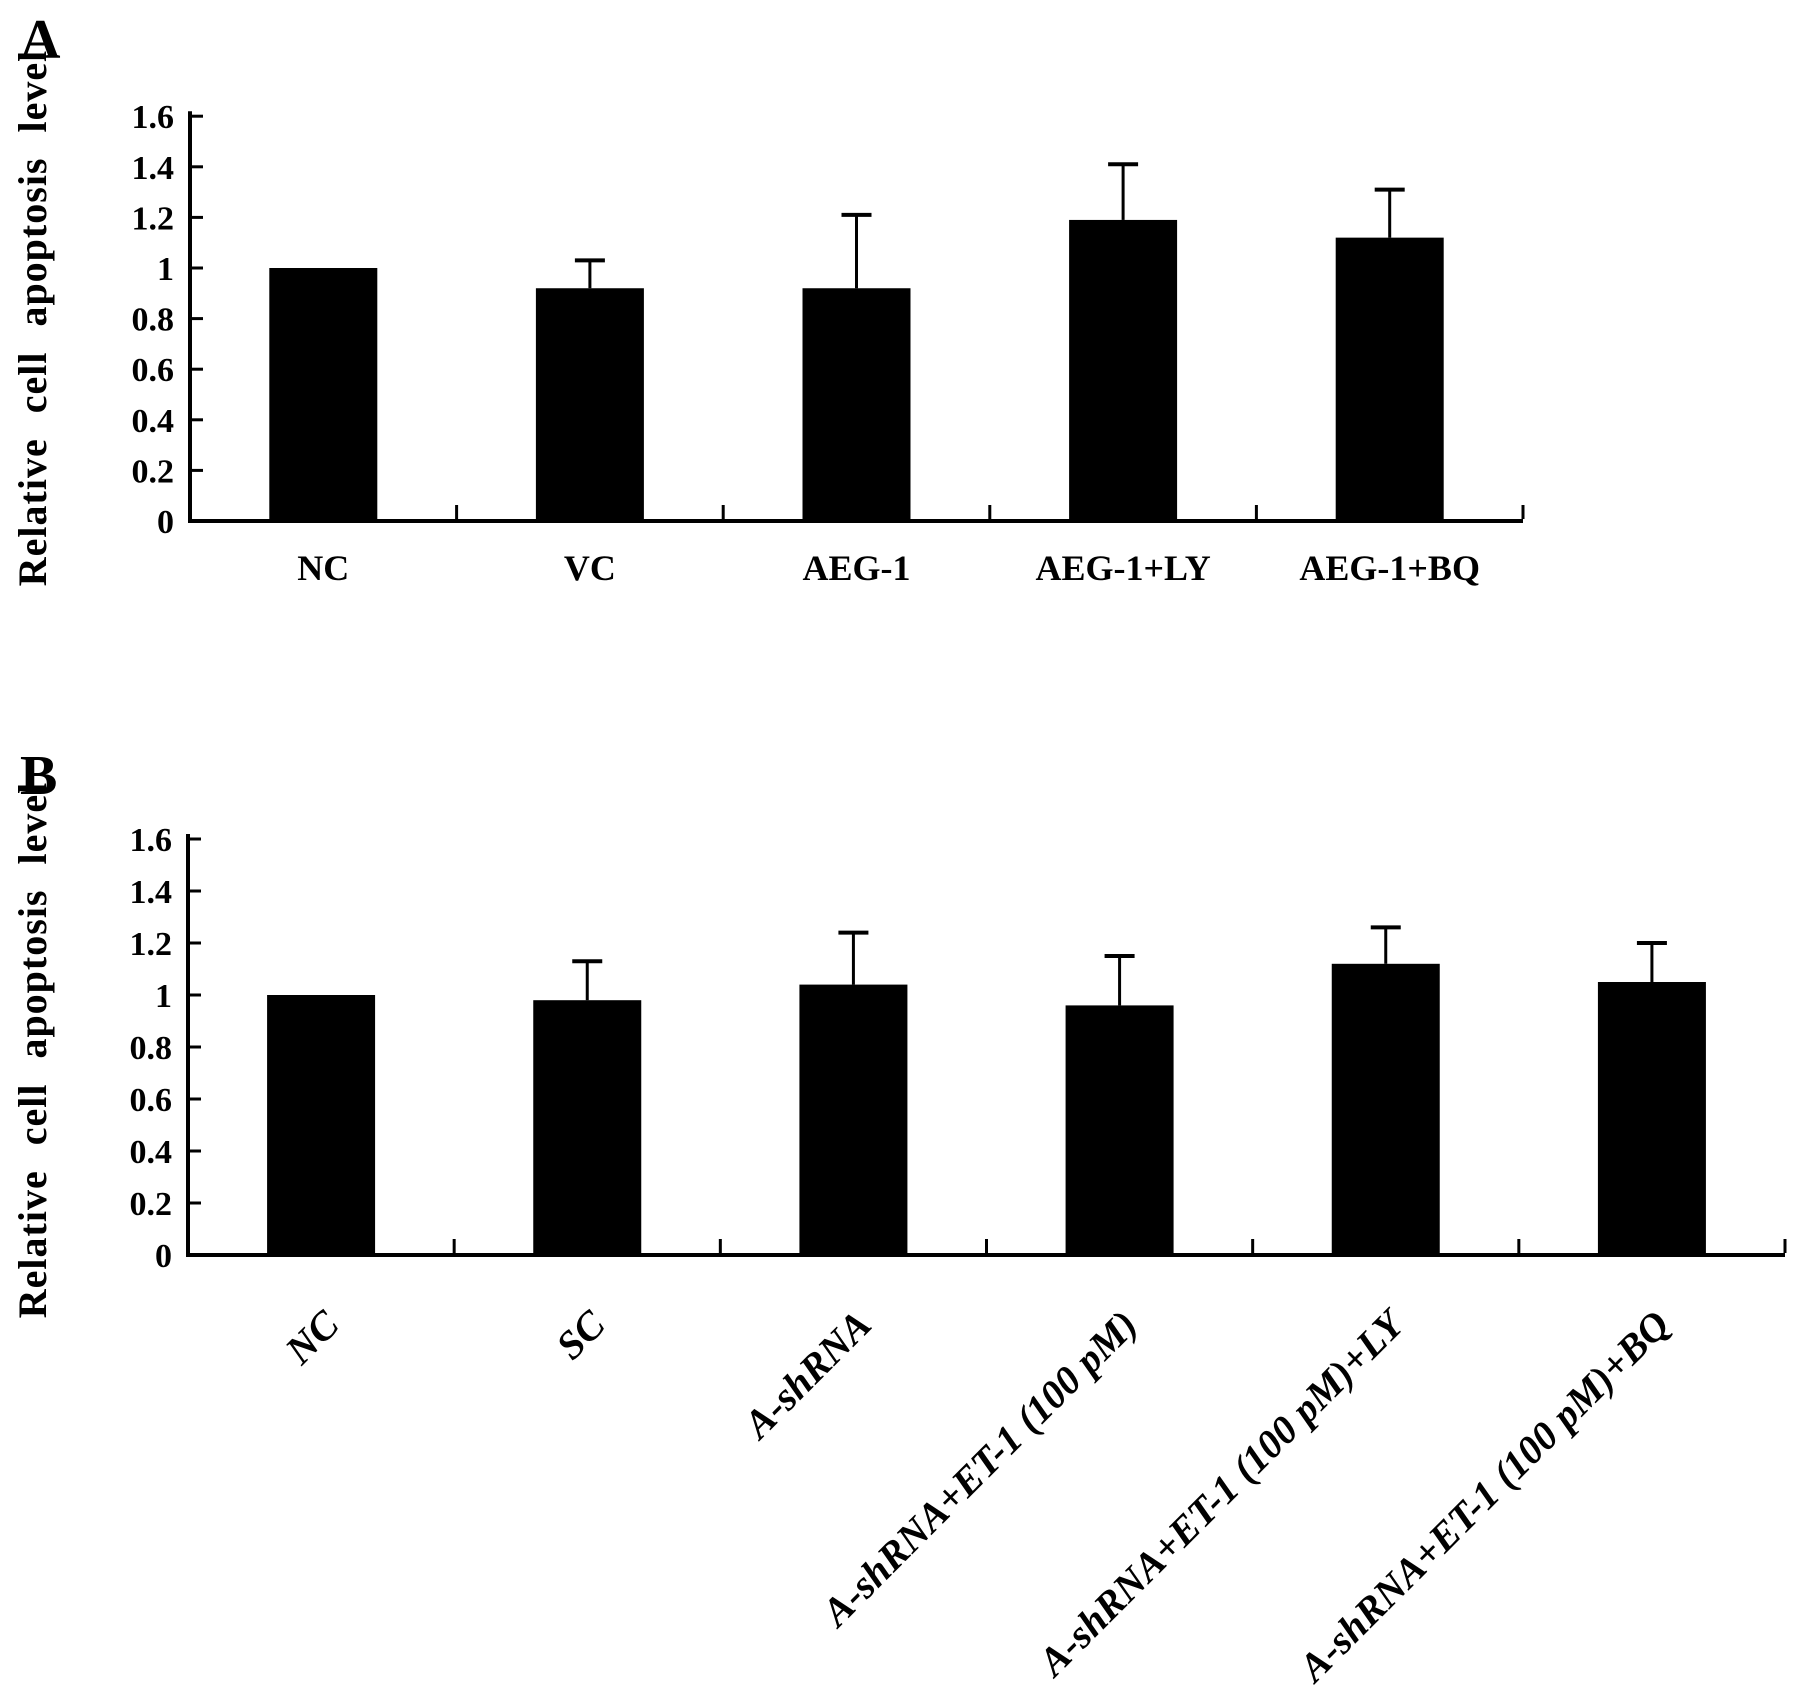  Describe the element at coordinates (580, 1334) in the screenshot. I see `x-label-sc: SC` at that location.